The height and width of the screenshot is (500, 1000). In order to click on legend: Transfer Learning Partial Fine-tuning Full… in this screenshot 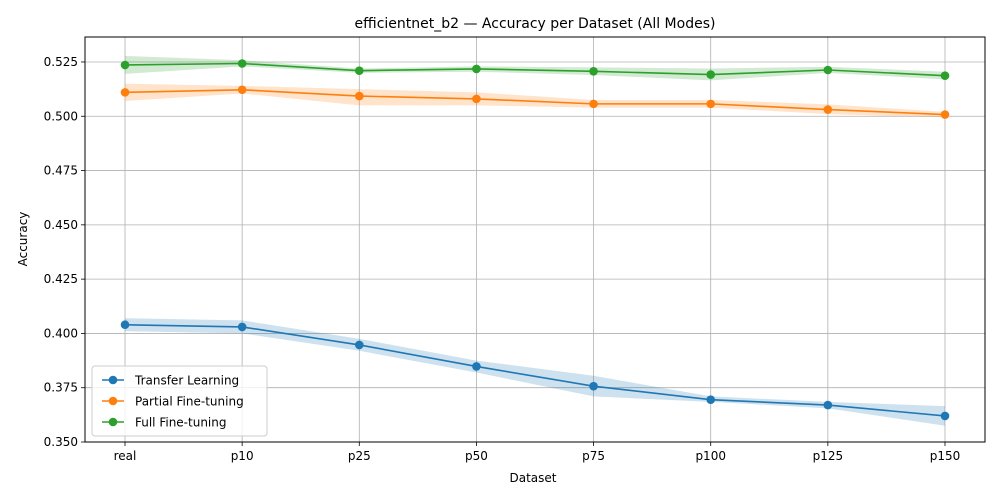, I will do `click(179, 401)`.